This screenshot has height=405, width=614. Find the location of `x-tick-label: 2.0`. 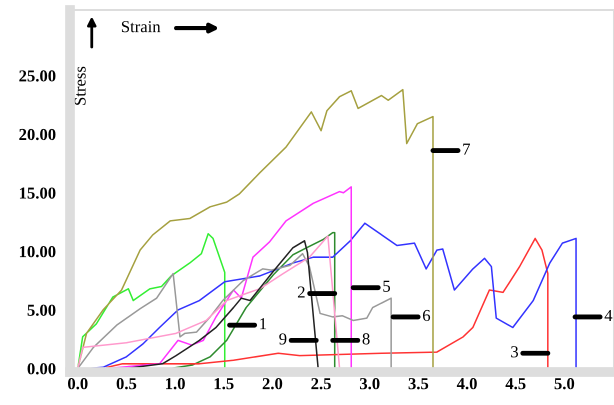

x-tick-label: 2.0 is located at coordinates (272, 384).